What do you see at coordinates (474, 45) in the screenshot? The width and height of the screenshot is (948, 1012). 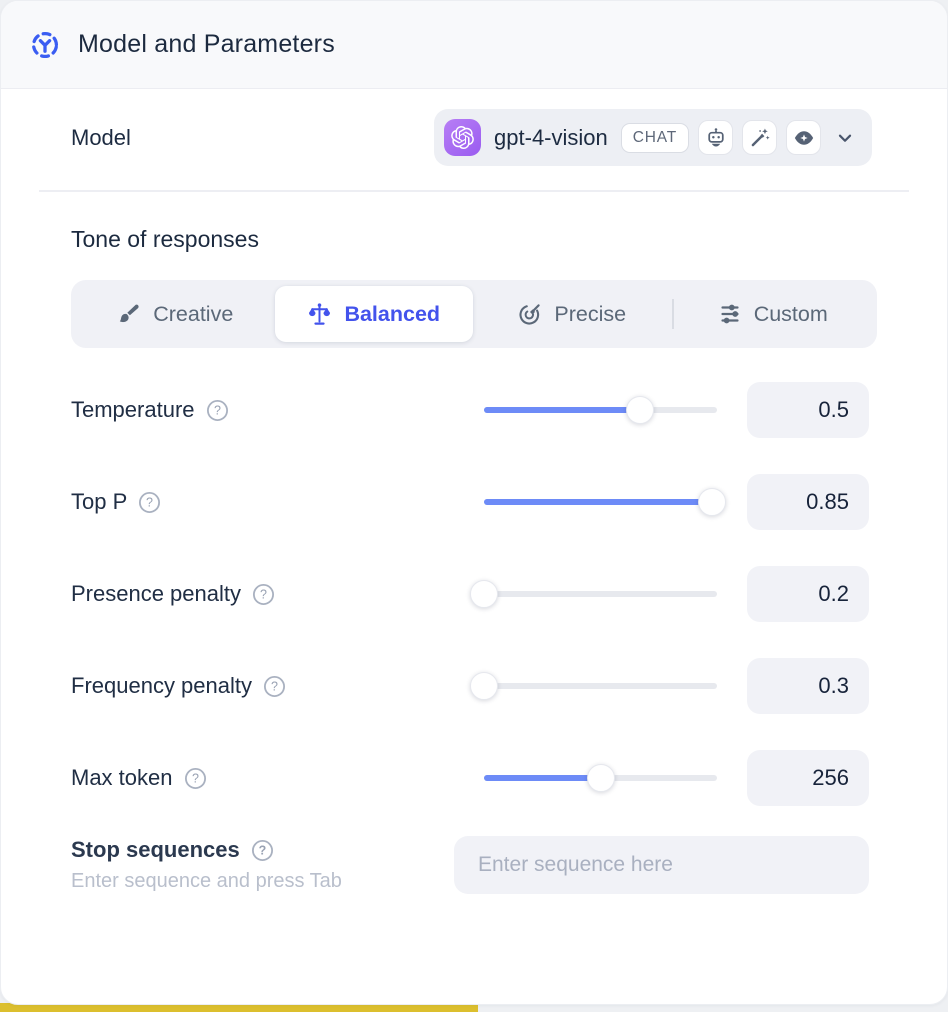 I see `panel-header: Model and Parameters` at bounding box center [474, 45].